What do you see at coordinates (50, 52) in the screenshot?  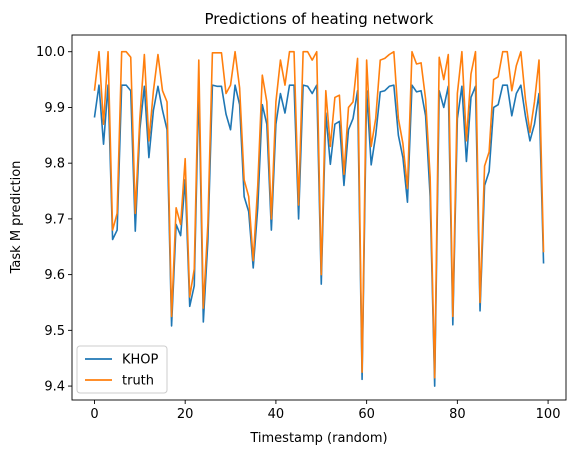 I see `y-tick-label: 10.0` at bounding box center [50, 52].